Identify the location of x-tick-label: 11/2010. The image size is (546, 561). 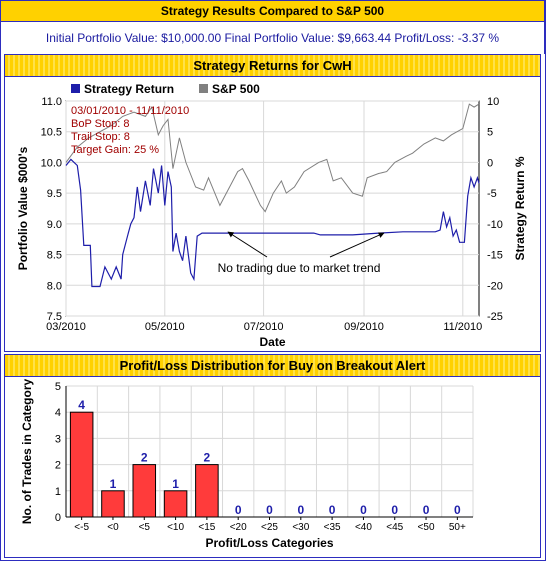
(462, 327).